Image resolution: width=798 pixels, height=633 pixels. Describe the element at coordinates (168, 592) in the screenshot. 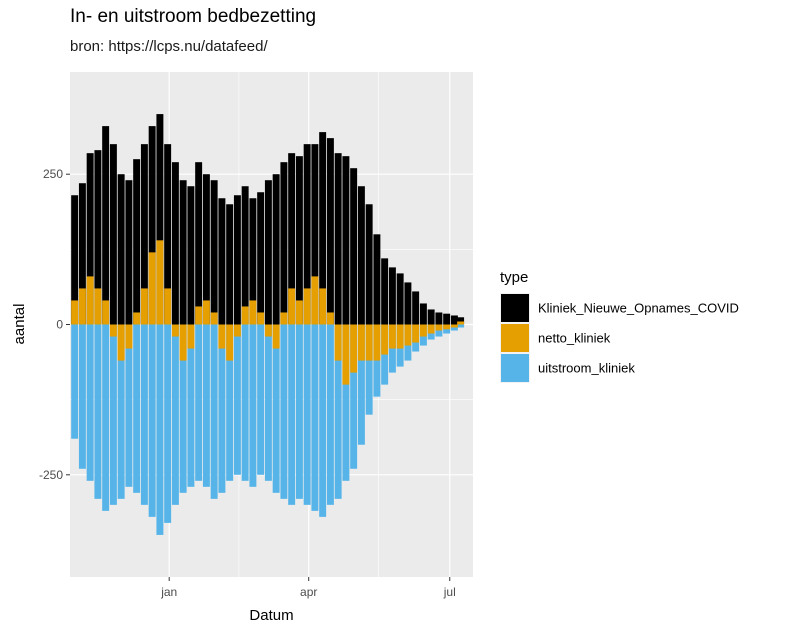

I see `x-tick-label: jan` at that location.